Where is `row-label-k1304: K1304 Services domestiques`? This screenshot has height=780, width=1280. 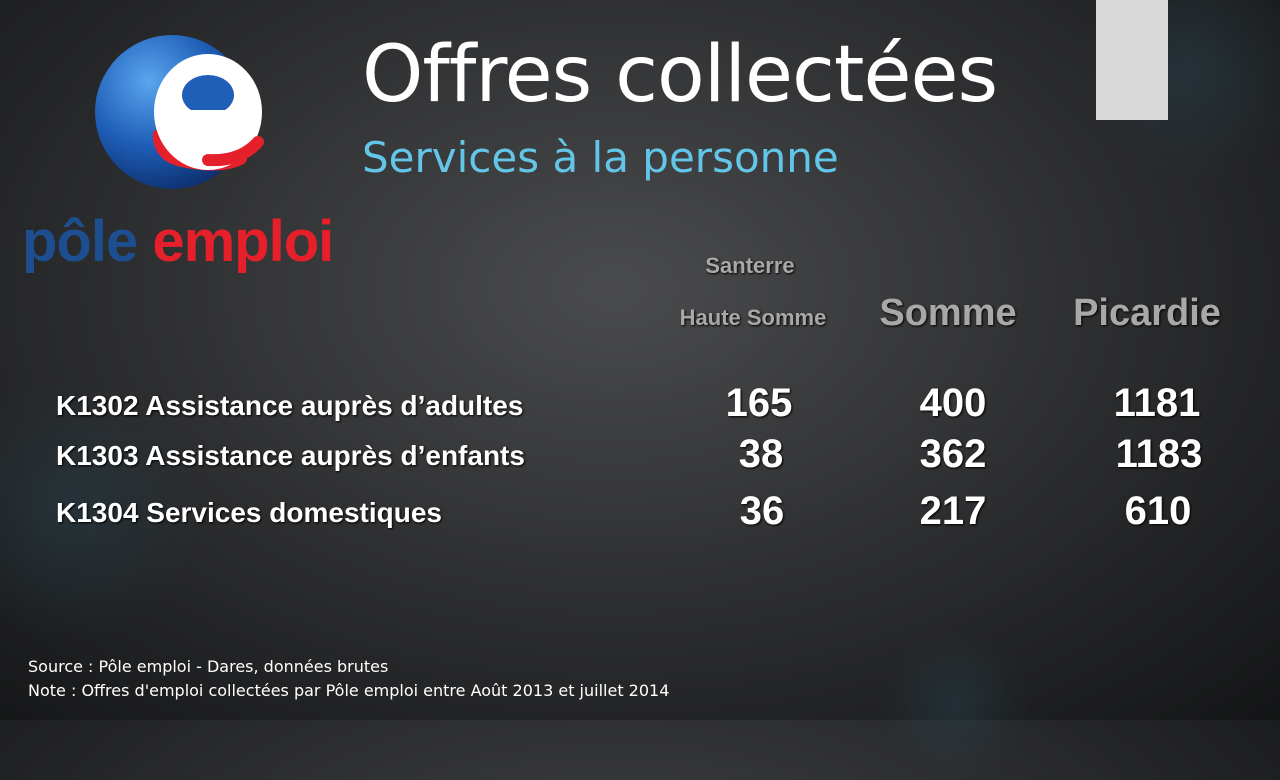
row-label-k1304: K1304 Services domestiques is located at coordinates (249, 512).